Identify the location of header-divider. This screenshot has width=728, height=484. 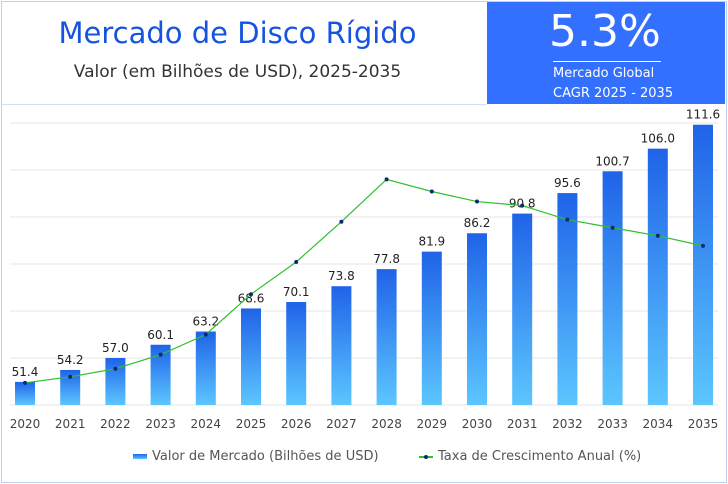
(244, 104).